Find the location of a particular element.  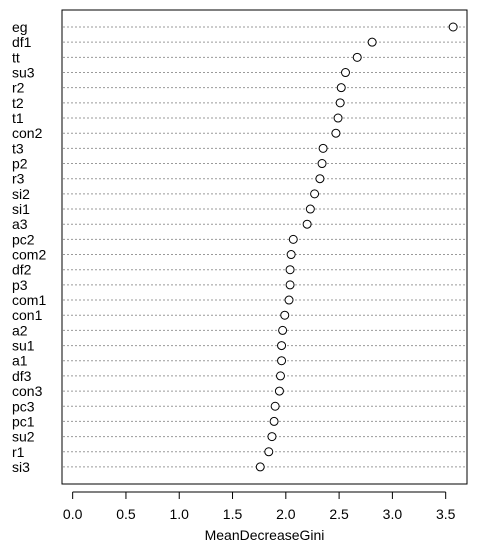

category-label-df2: df2 is located at coordinates (22, 270).